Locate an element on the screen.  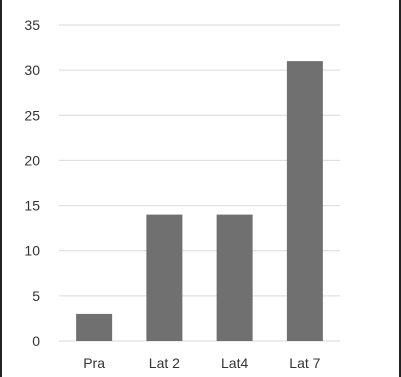
y-tick-label: 10 is located at coordinates (32, 251).